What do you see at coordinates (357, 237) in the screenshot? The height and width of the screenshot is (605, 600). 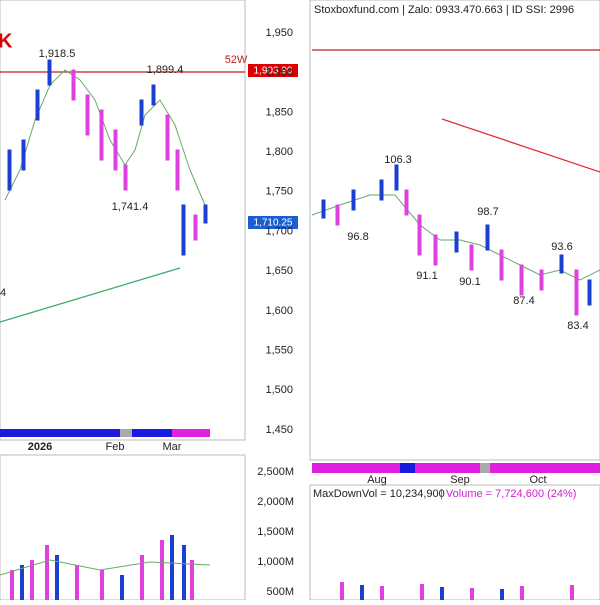 I see `peak-label: 96.8` at bounding box center [357, 237].